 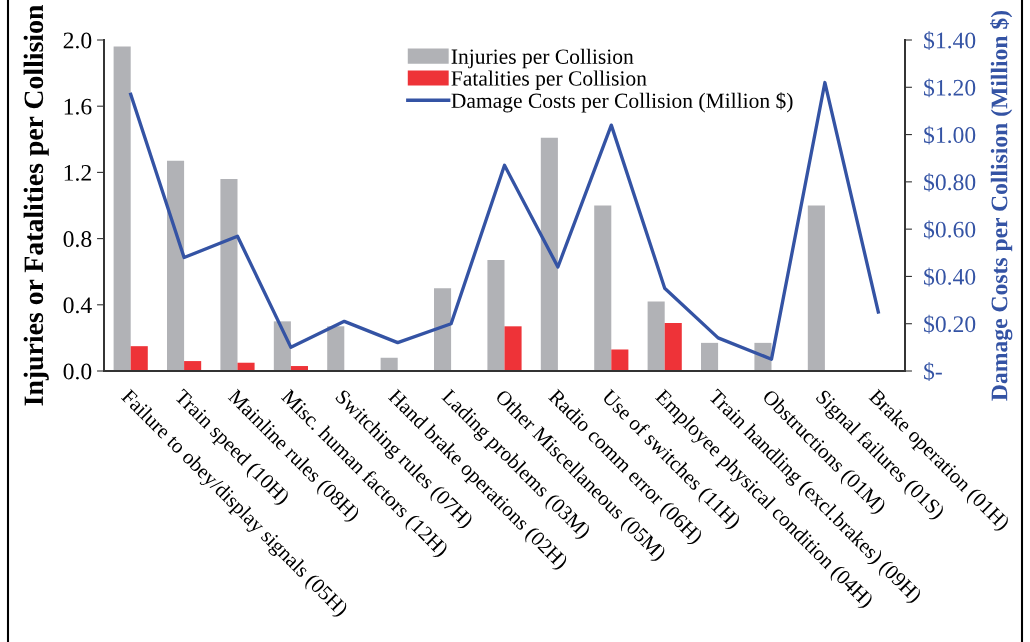 I want to click on y-tick-label: 2.0, so click(x=77, y=40).